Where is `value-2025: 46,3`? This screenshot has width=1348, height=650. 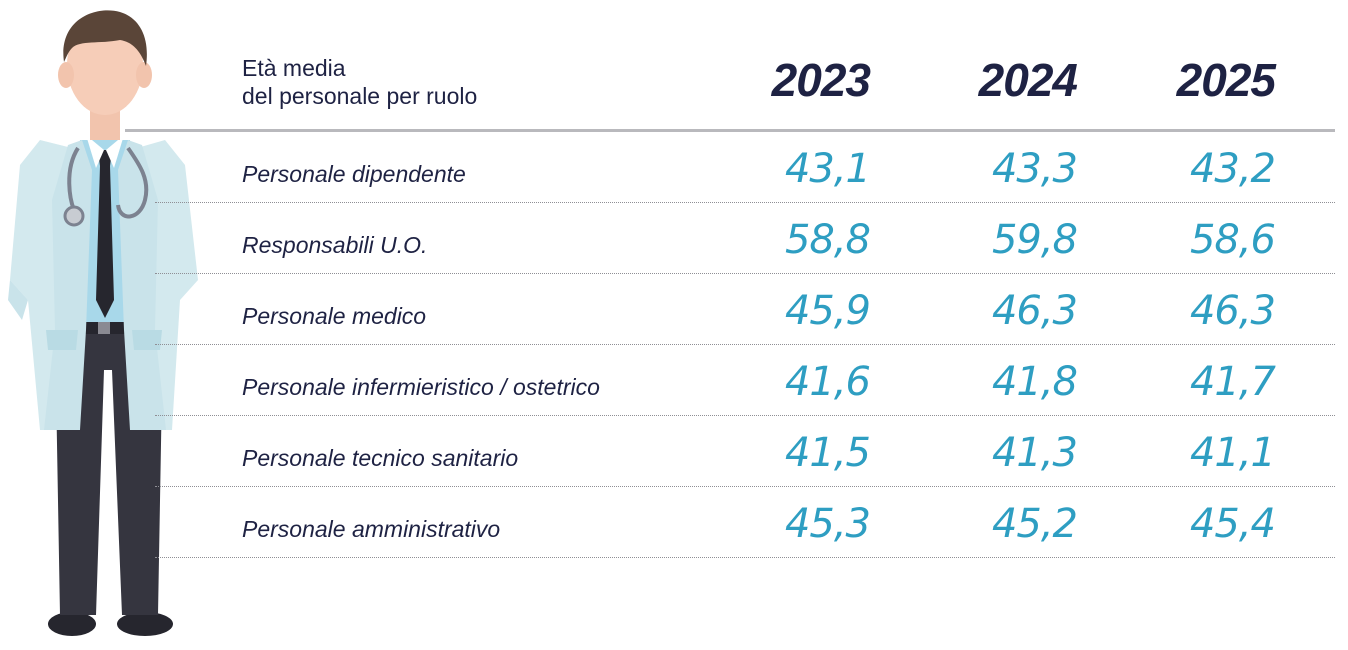 value-2025: 46,3 is located at coordinates (1232, 311).